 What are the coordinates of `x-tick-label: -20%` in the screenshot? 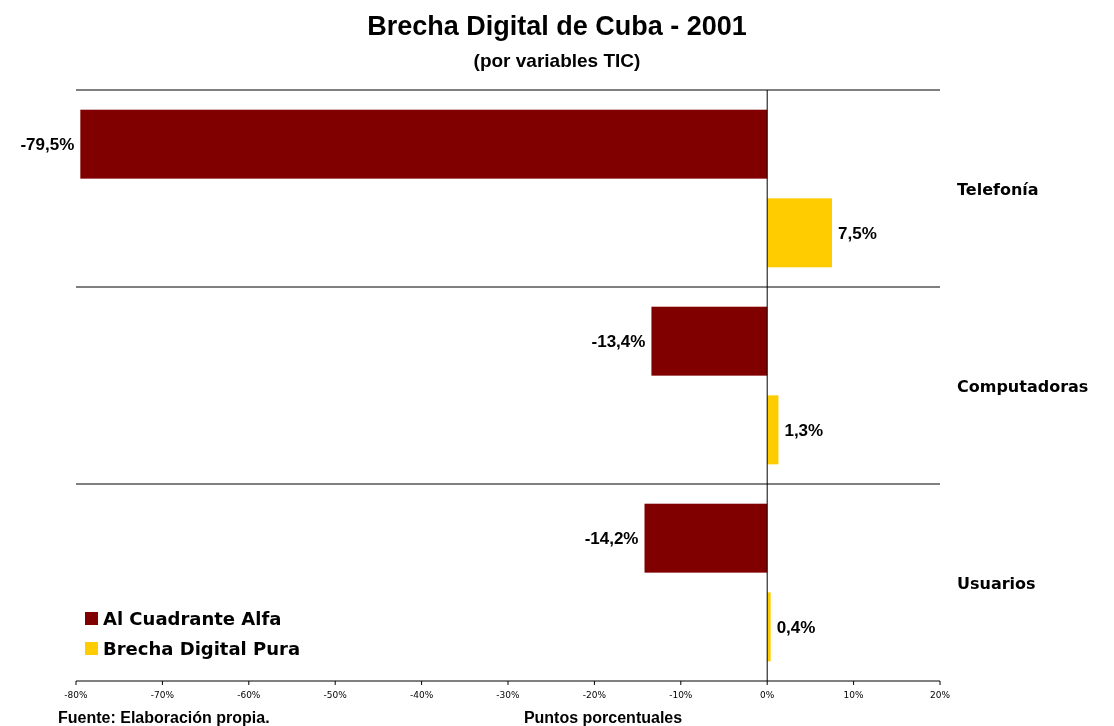 It's located at (594, 695).